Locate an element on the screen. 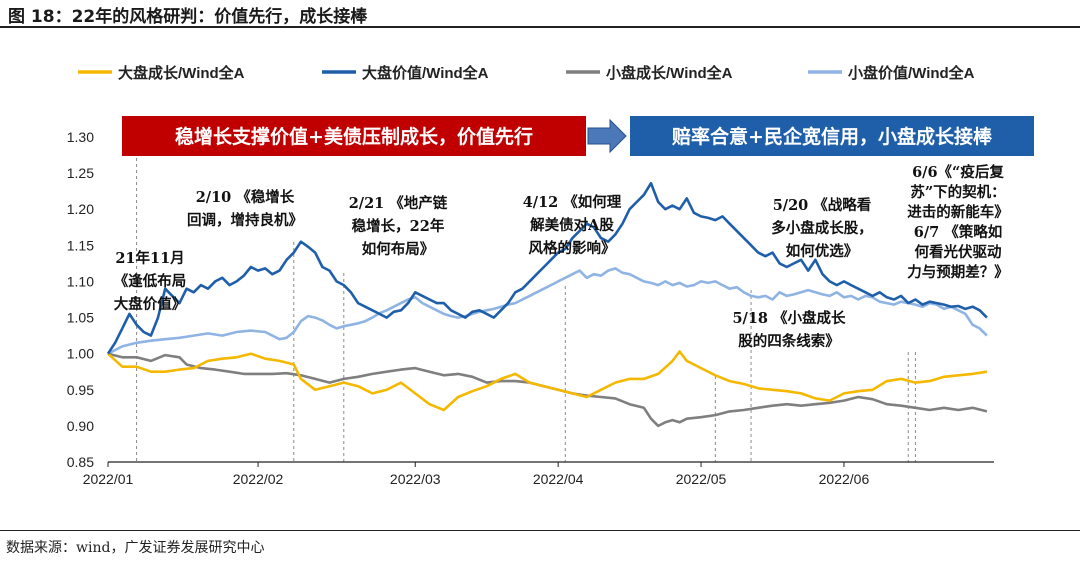 This screenshot has height=562, width=1080. y-tick-label-9: 1.30 is located at coordinates (80, 137).